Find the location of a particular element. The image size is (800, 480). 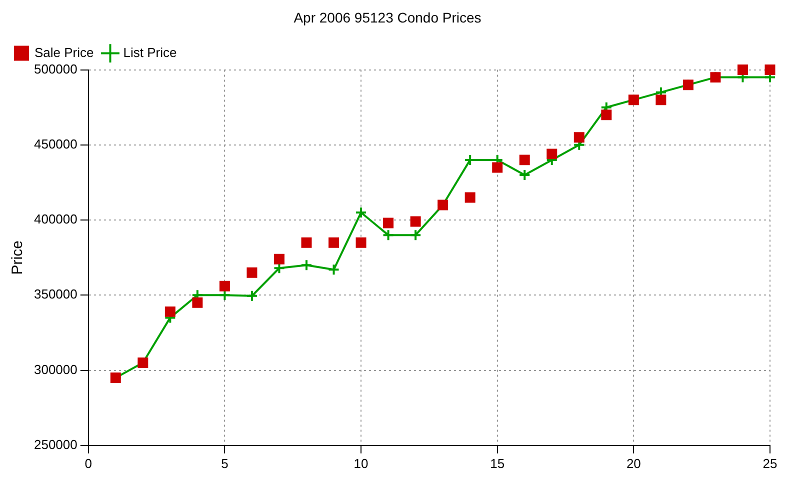

x-tick-label: 20 is located at coordinates (633, 463).